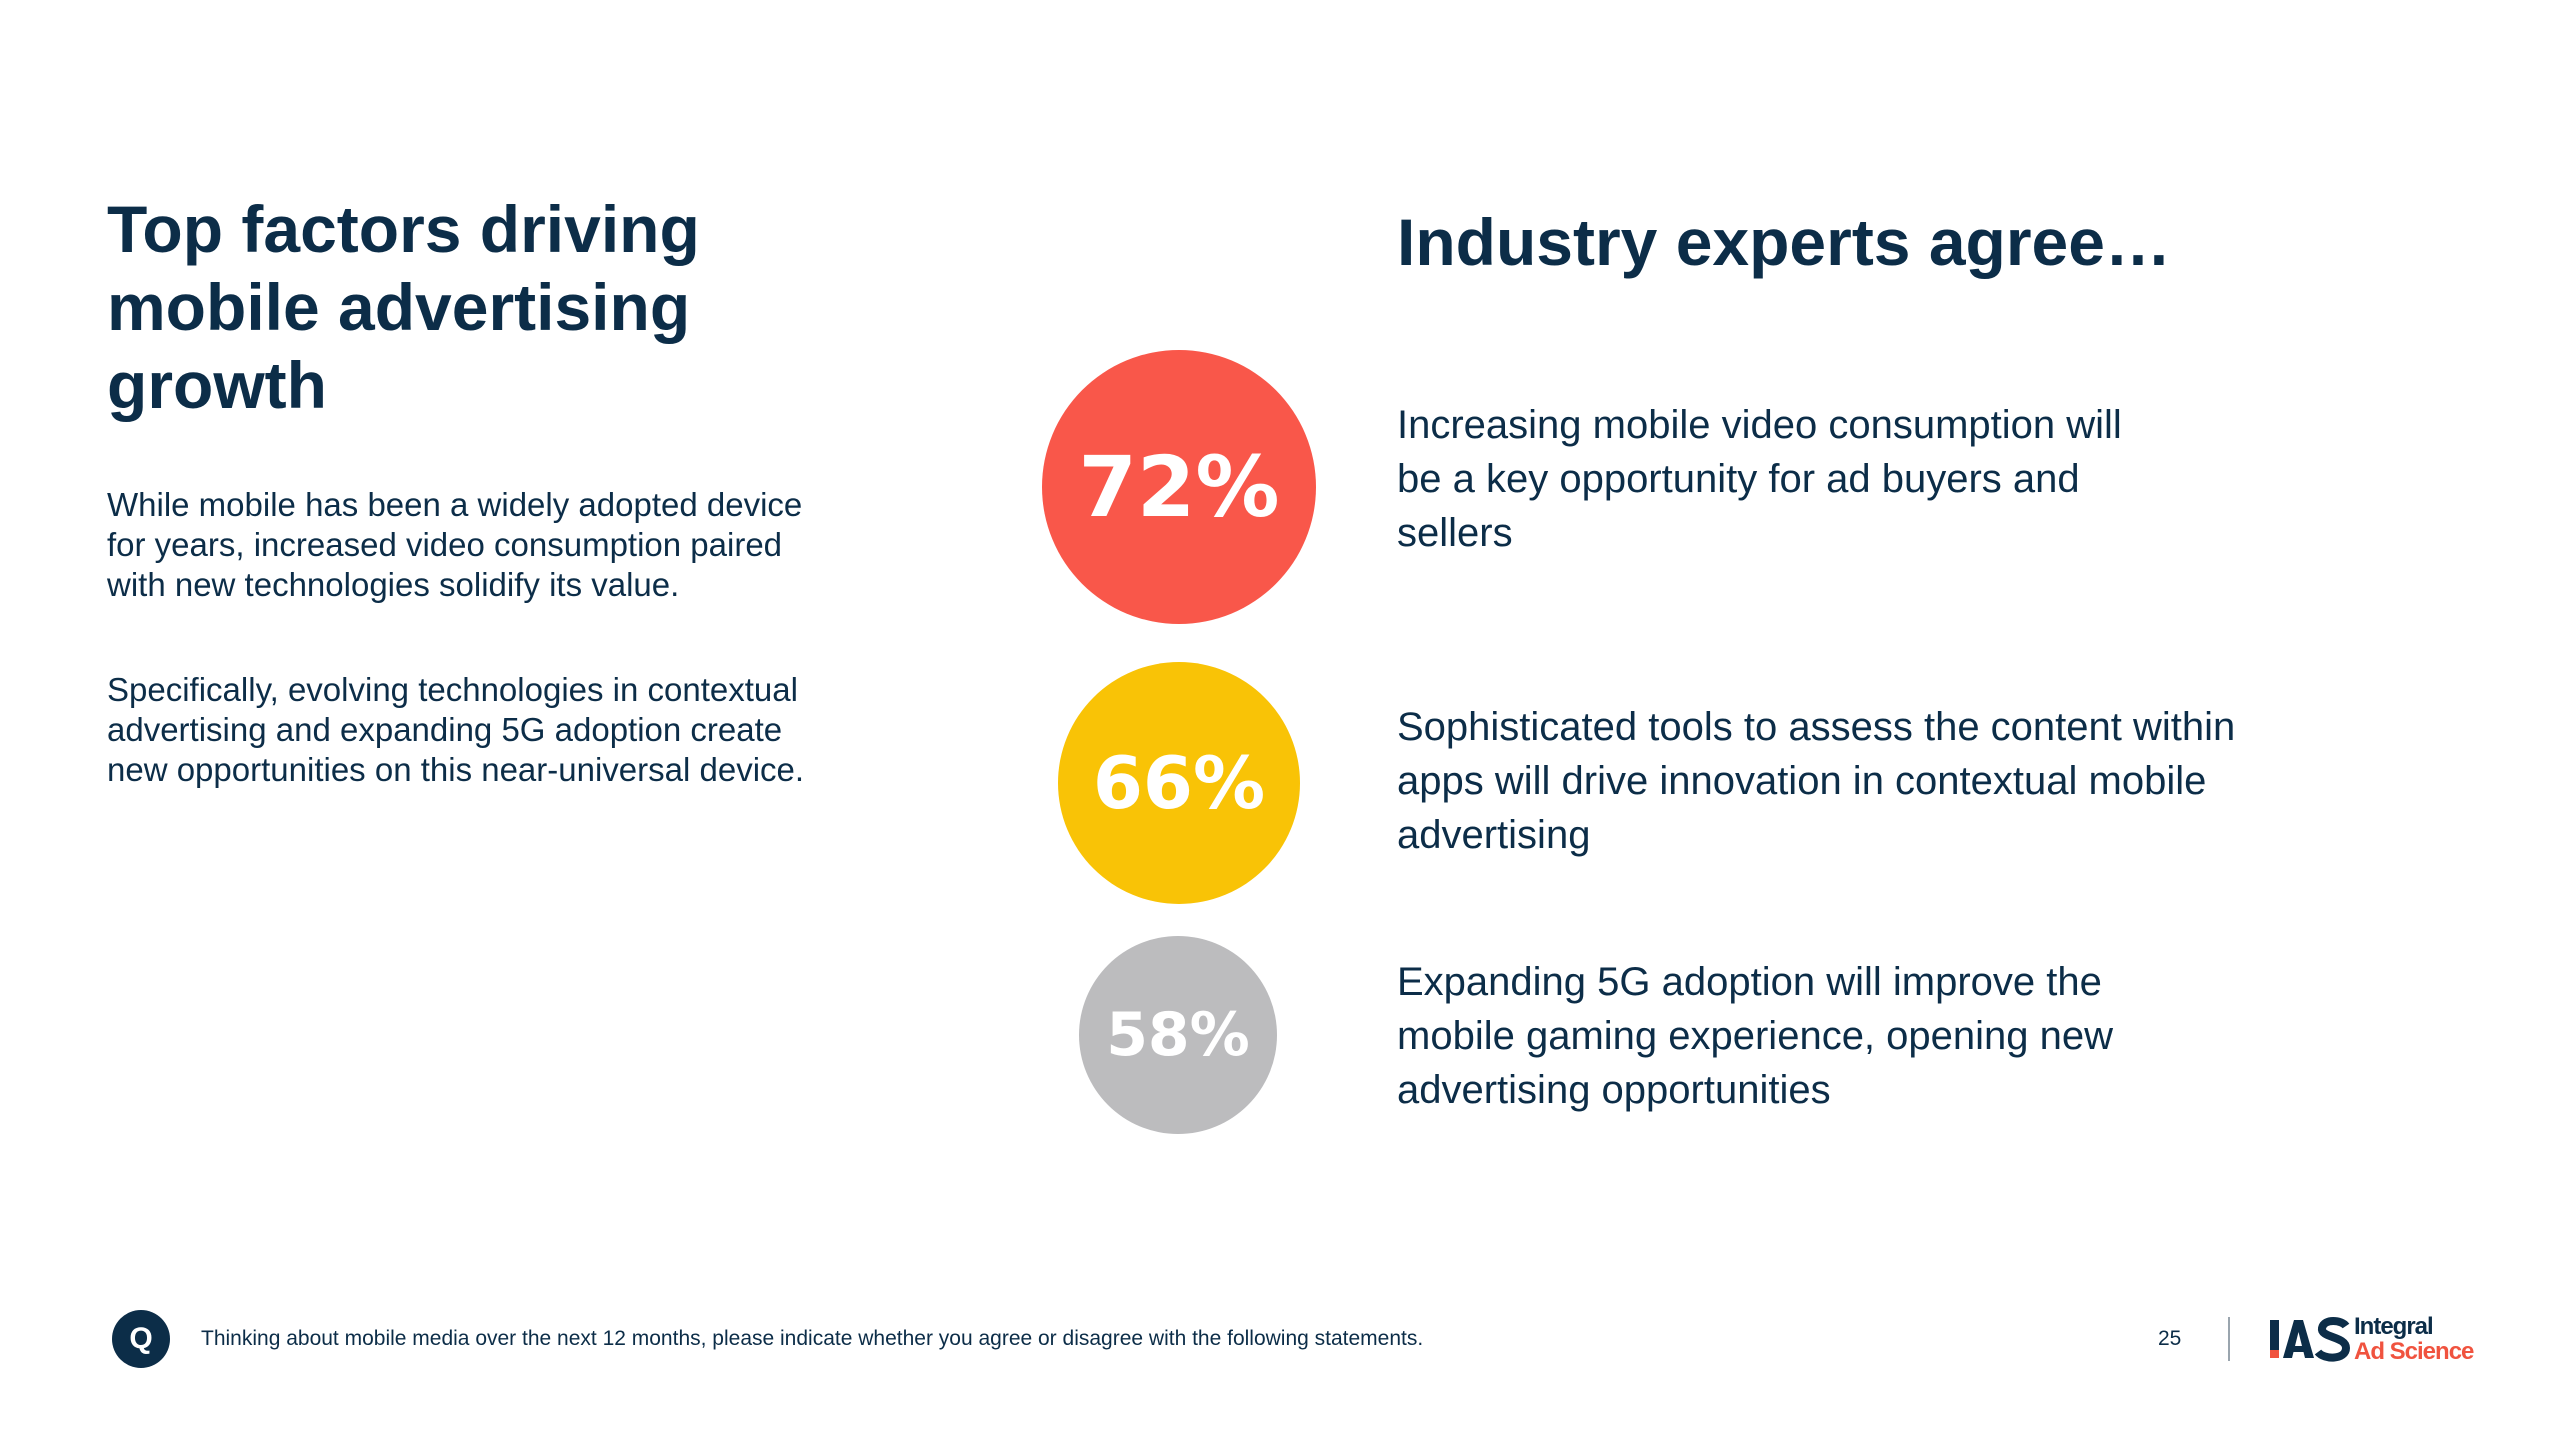 The height and width of the screenshot is (1440, 2560). I want to click on footer-divider, so click(2229, 1339).